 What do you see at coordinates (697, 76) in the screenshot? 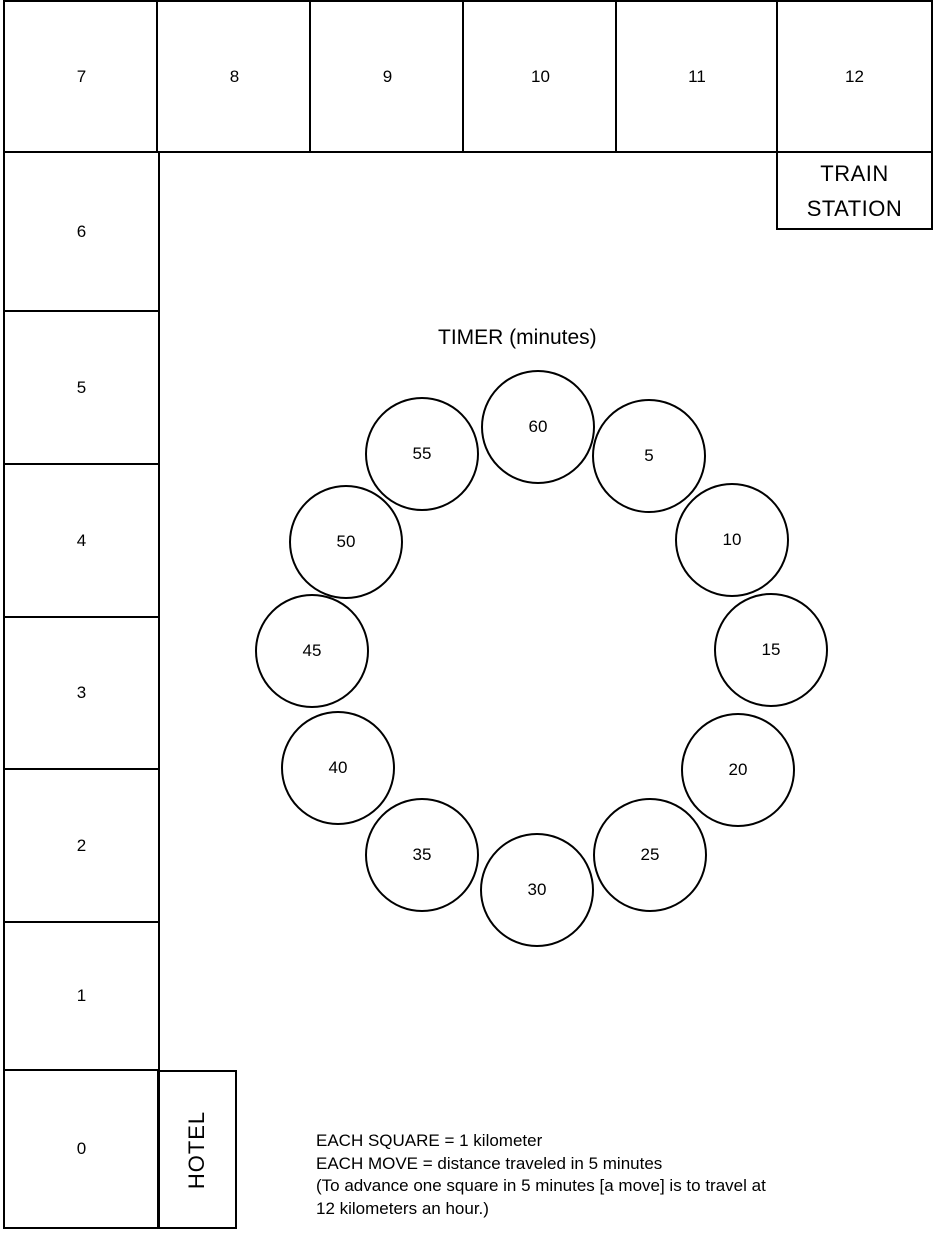
I see `board-square-11: 11` at bounding box center [697, 76].